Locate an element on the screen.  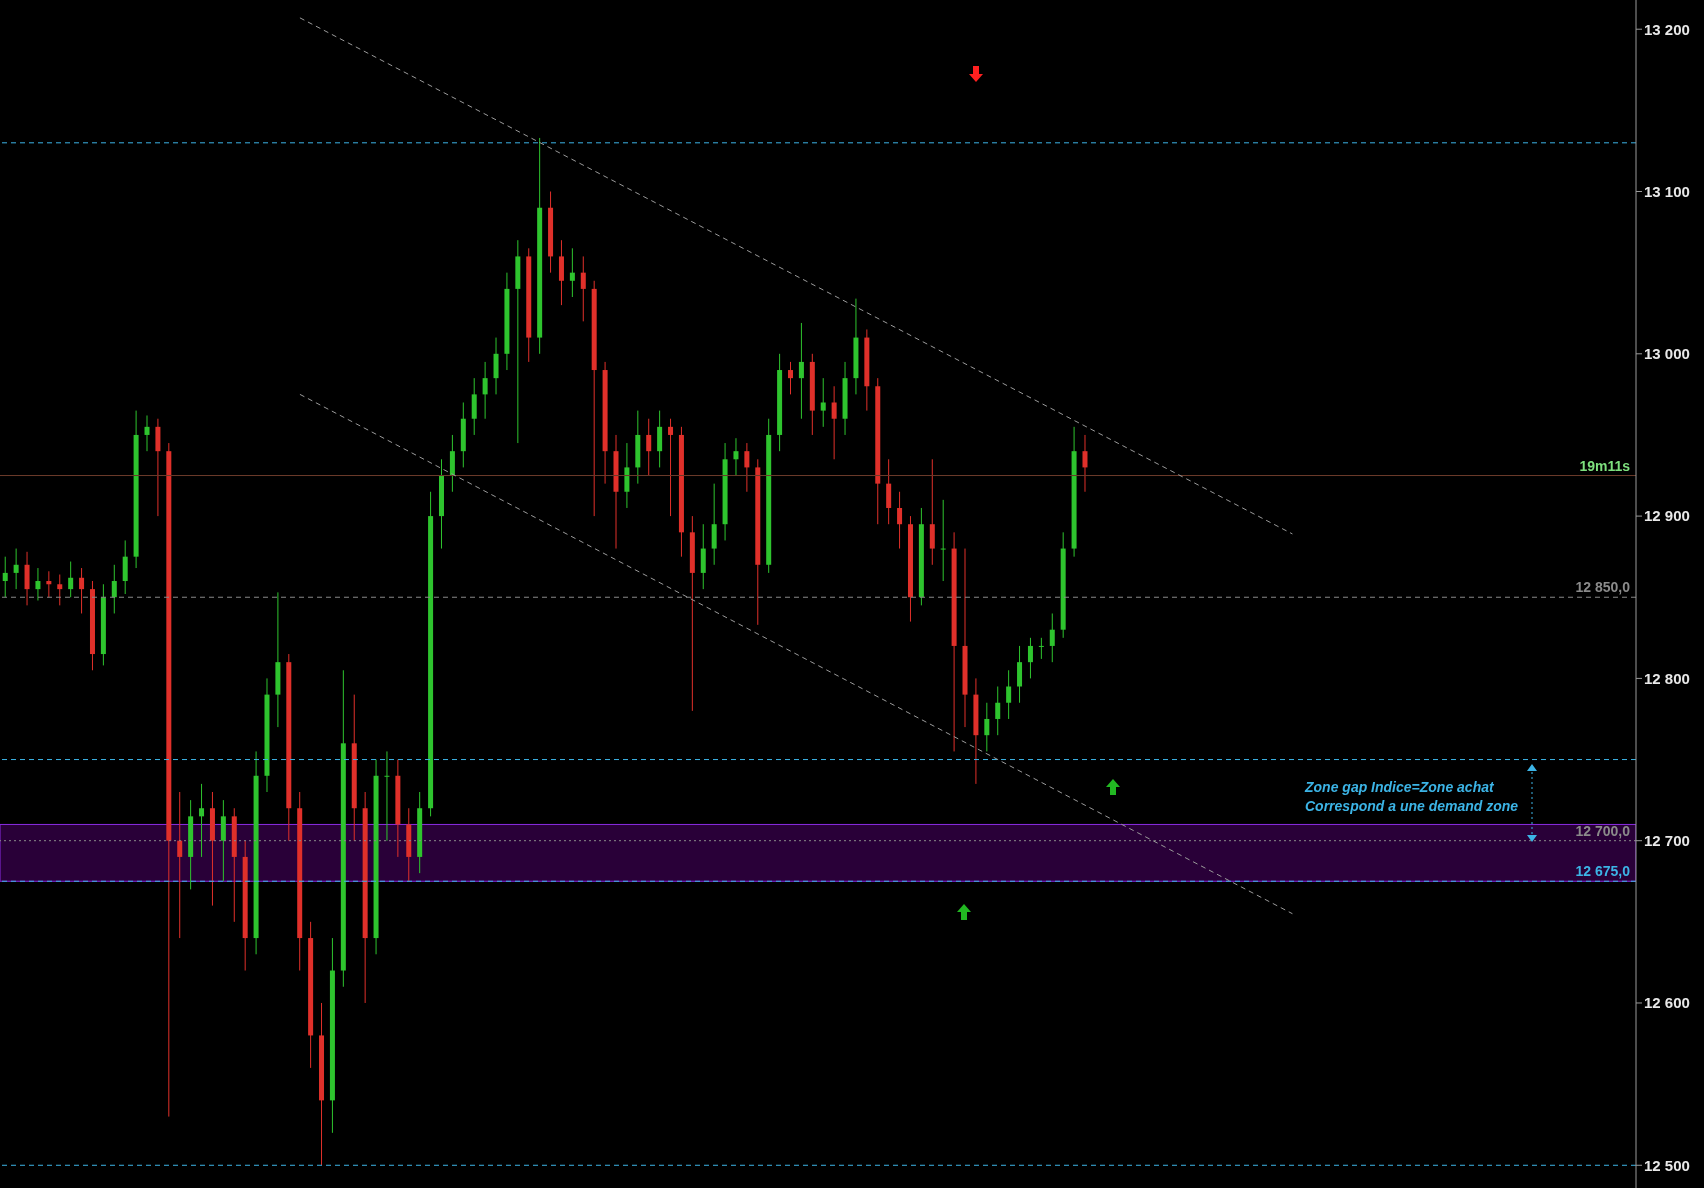
y-tick-label: 13 100 is located at coordinates (1667, 191).